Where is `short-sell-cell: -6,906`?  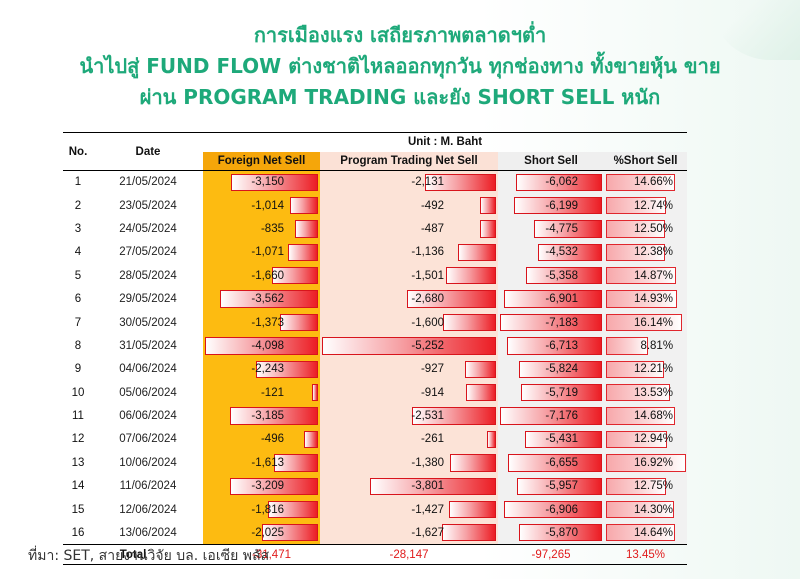
short-sell-cell: -6,906 is located at coordinates (551, 509).